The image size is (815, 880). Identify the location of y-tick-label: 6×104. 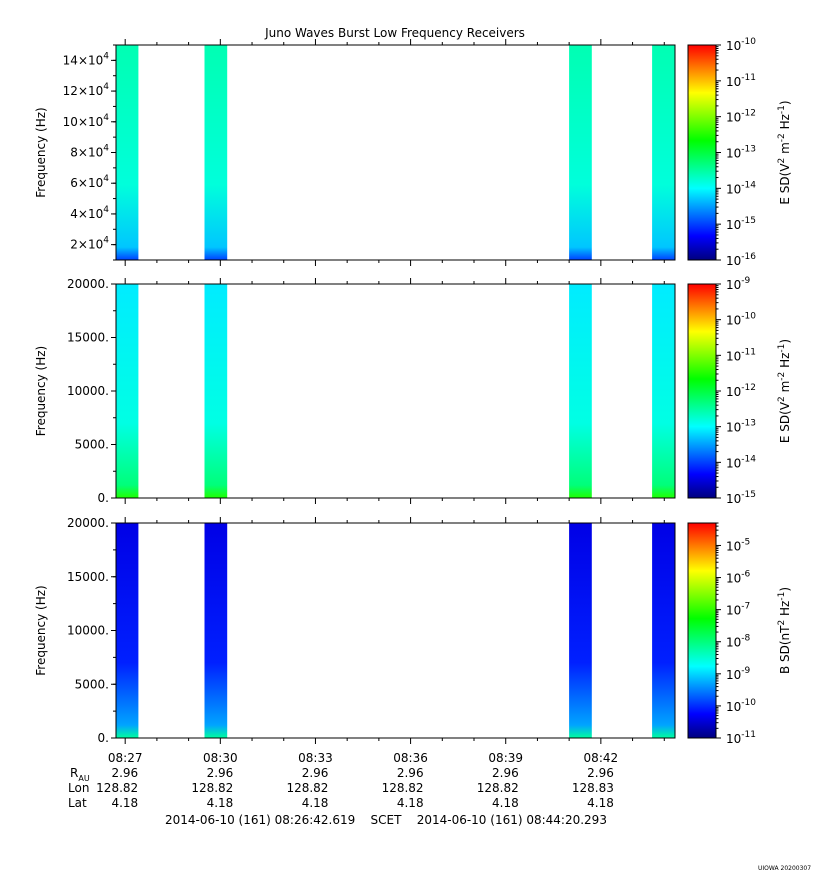
(89, 182).